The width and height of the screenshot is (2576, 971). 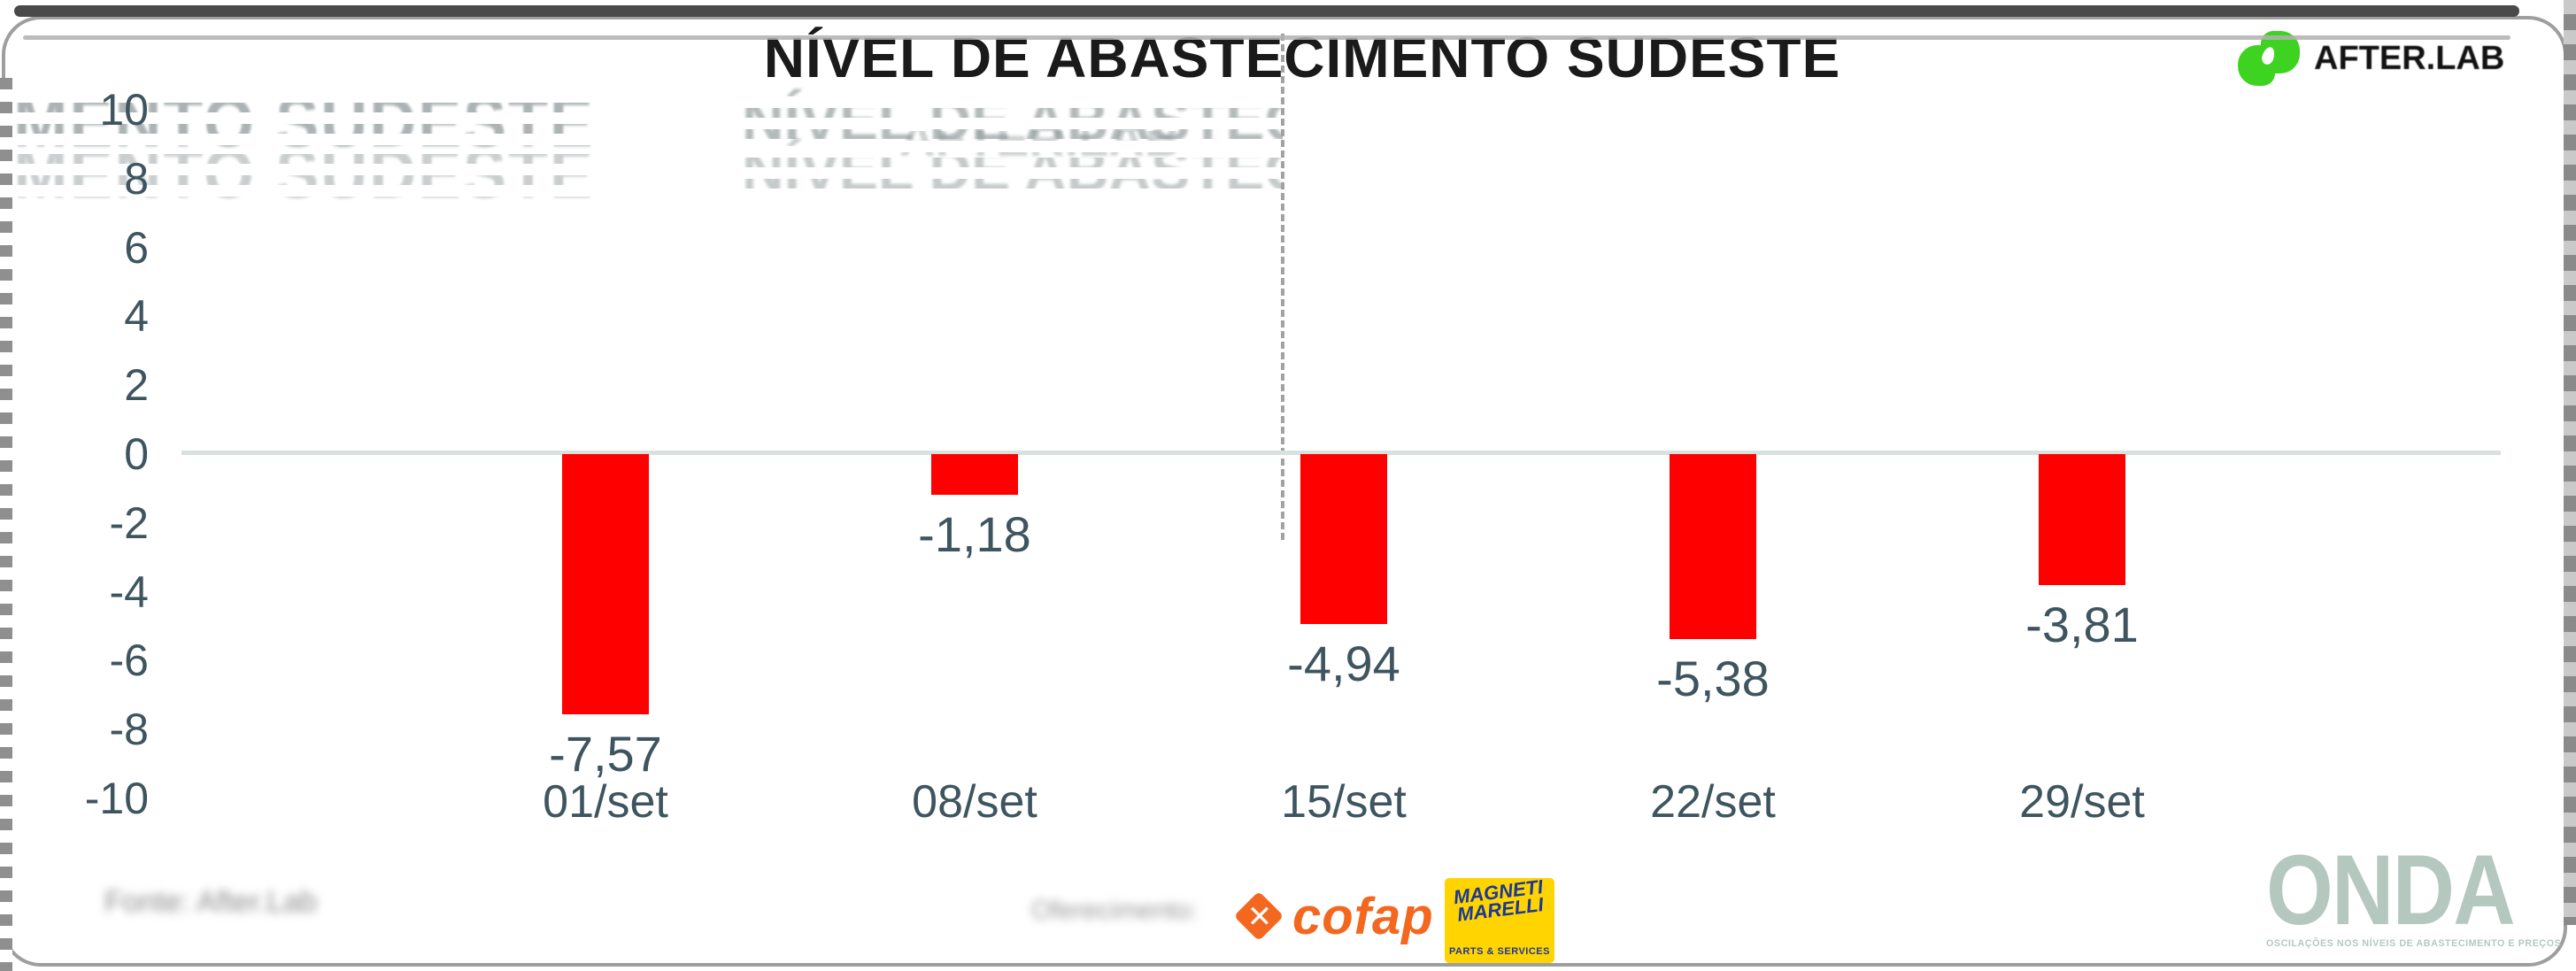 I want to click on dashed-guide-line, so click(x=1282, y=287).